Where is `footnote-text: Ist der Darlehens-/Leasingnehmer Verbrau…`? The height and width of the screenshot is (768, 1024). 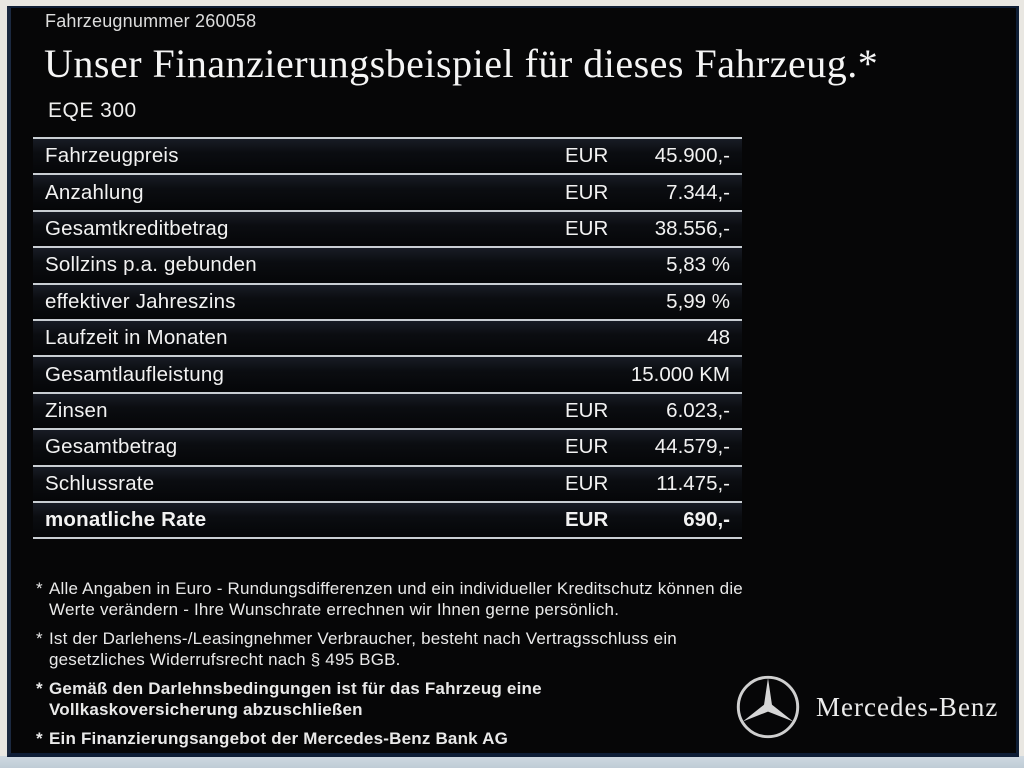 footnote-text: Ist der Darlehens-/Leasingnehmer Verbrau… is located at coordinates (363, 649).